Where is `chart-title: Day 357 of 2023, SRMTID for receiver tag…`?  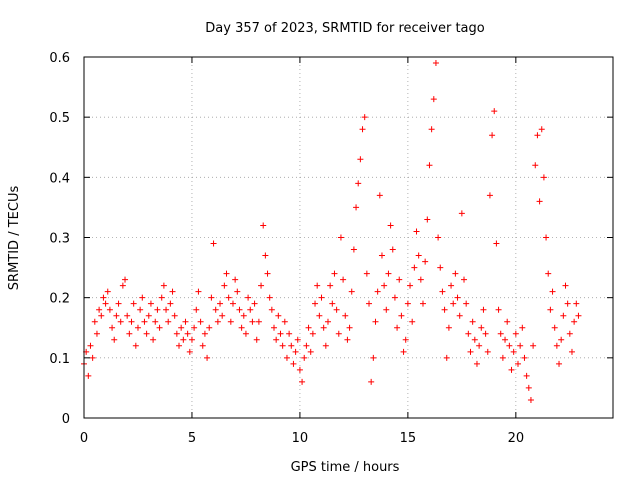 chart-title: Day 357 of 2023, SRMTID for receiver tag… is located at coordinates (344, 28).